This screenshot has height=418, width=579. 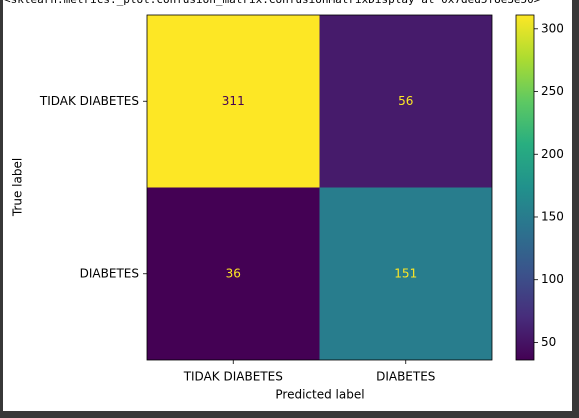 What do you see at coordinates (552, 28) in the screenshot?
I see `colorbar-tick-label: 300` at bounding box center [552, 28].